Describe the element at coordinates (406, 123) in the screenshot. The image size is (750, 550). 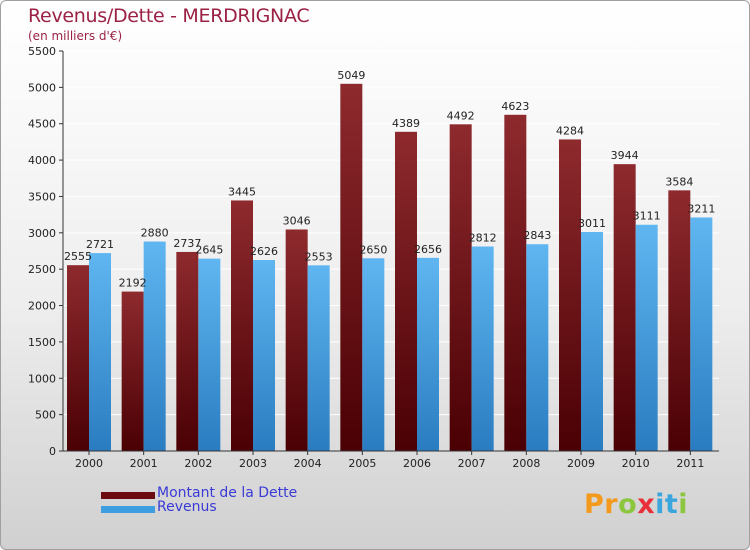
I see `data-label-dette: 4389` at that location.